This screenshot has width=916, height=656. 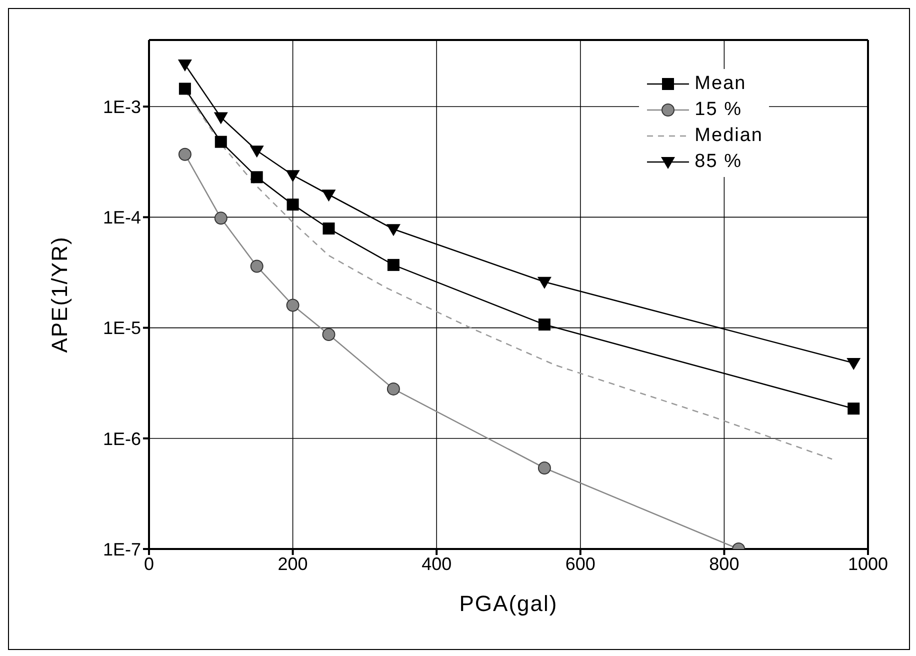 I want to click on x-axis-title: PGA(gal), so click(x=508, y=603).